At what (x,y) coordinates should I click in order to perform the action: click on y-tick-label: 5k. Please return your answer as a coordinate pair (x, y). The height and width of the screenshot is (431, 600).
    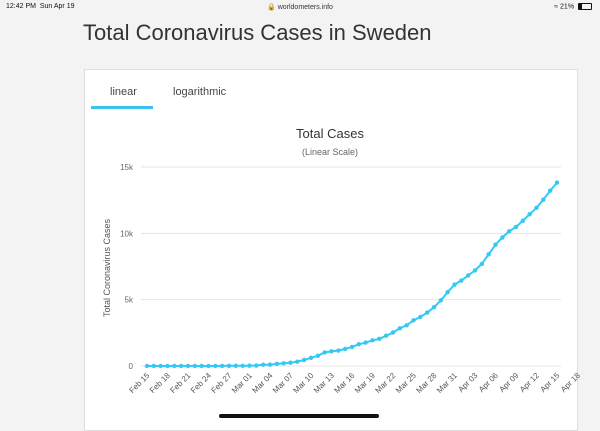
    Looking at the image, I should click on (129, 300).